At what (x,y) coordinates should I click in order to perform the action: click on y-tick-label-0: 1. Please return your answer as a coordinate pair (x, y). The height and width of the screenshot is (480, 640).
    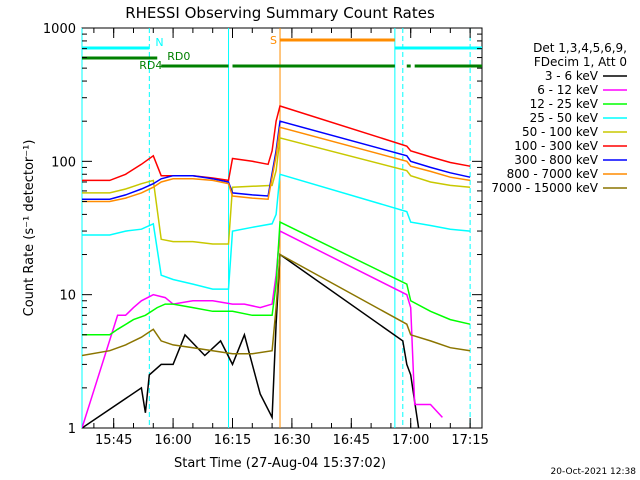
    Looking at the image, I should click on (72, 429).